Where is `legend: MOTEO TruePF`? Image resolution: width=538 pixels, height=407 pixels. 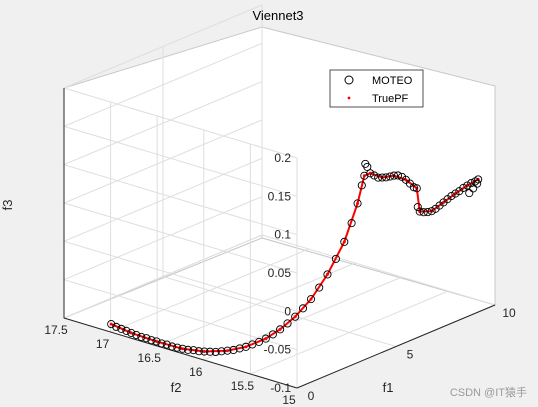 legend: MOTEO TruePF is located at coordinates (376, 88).